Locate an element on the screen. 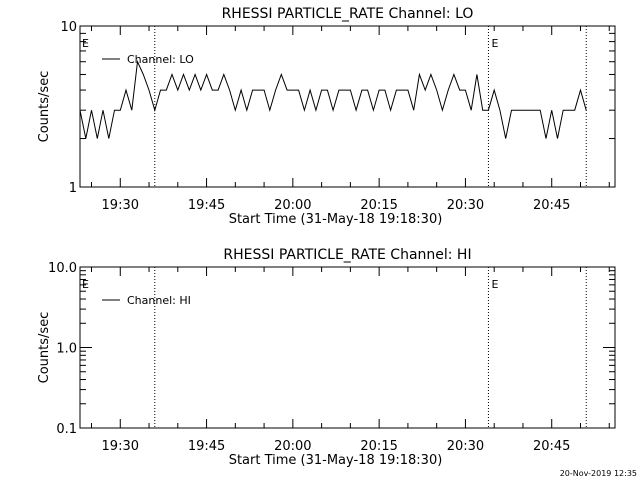 This screenshot has height=480, width=640. y-tick-label: 1.0 is located at coordinates (66, 349).